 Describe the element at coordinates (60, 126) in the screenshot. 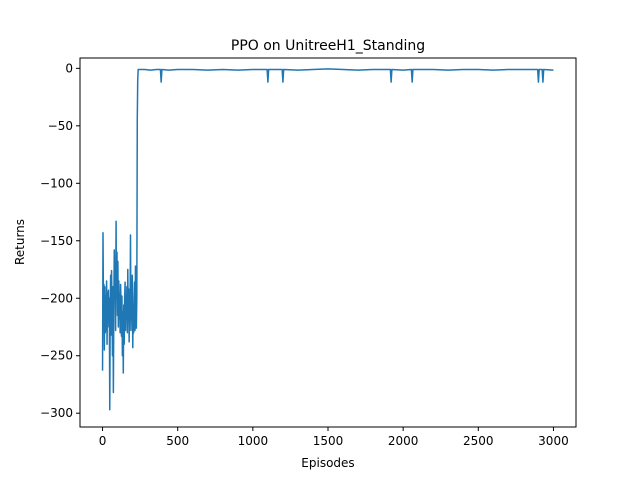

I see `y-tick-label: −50` at that location.